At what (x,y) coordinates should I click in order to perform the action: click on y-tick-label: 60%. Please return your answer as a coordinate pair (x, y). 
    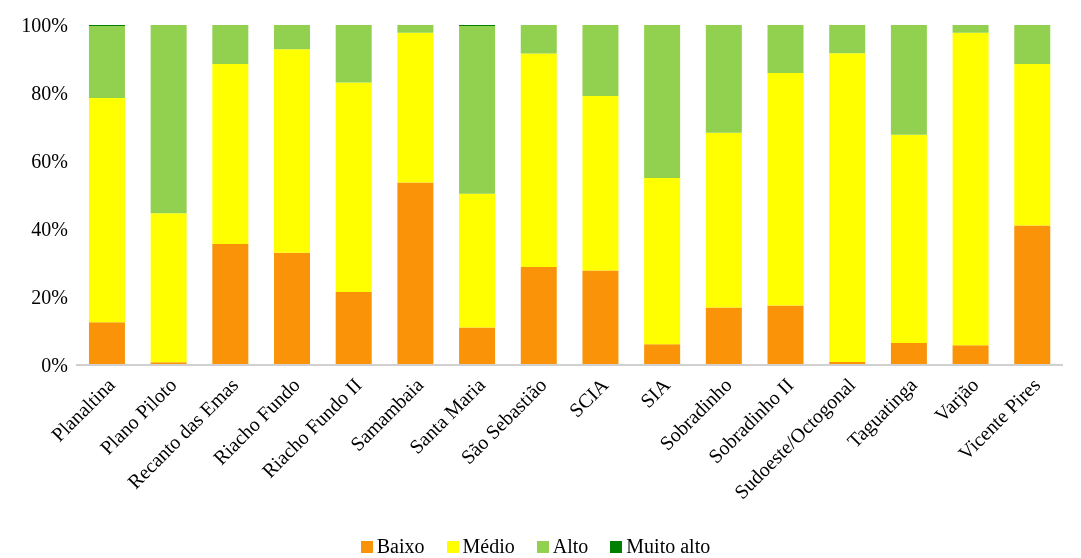
    Looking at the image, I should click on (49, 161).